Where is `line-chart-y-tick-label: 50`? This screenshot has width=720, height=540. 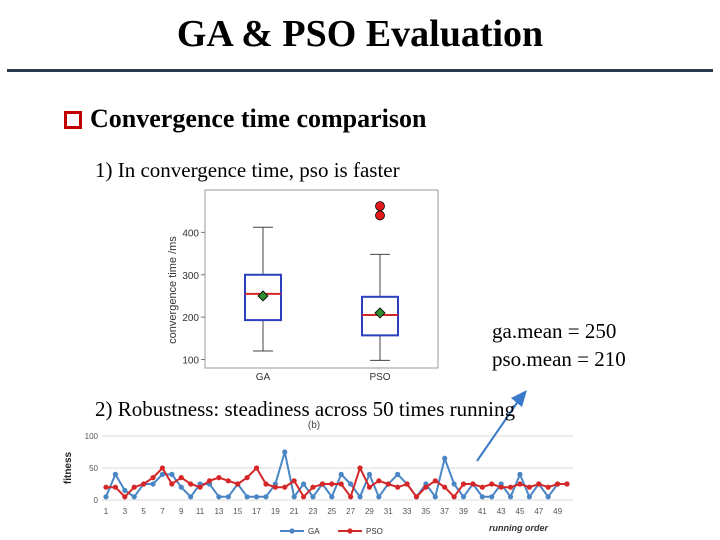 line-chart-y-tick-label: 50 is located at coordinates (93, 468).